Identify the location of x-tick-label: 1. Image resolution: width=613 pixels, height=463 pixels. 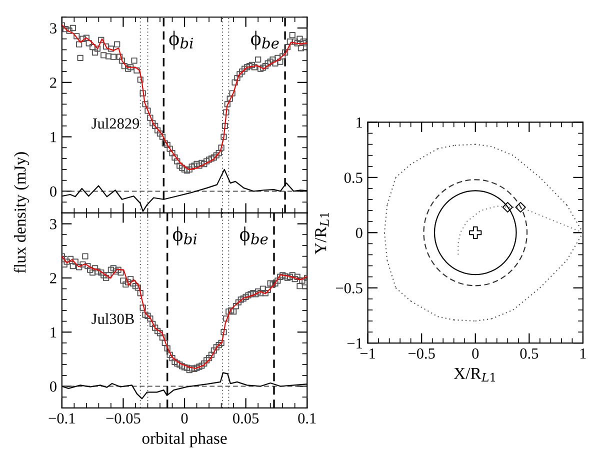
(583, 353).